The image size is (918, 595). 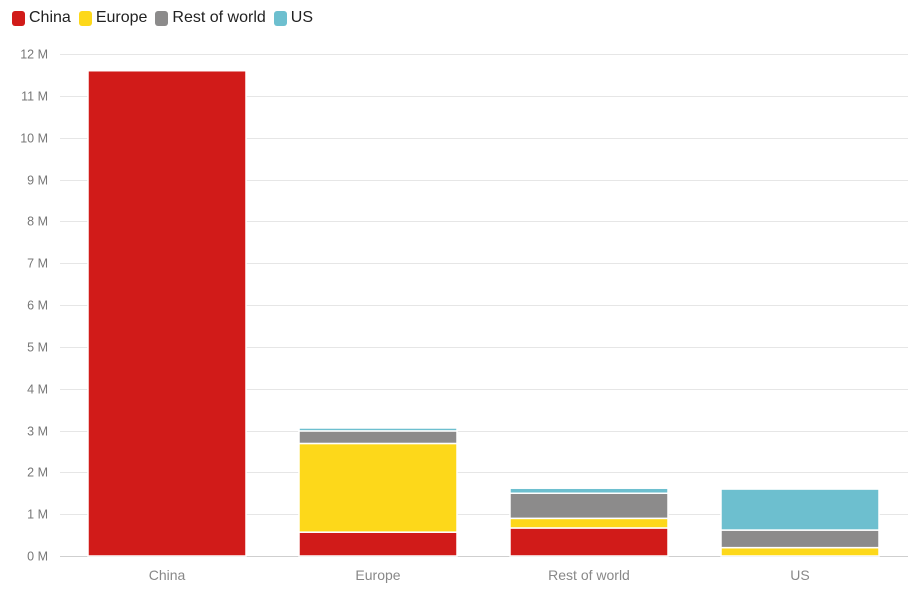 I want to click on bar-rest-of-world-china, so click(x=589, y=542).